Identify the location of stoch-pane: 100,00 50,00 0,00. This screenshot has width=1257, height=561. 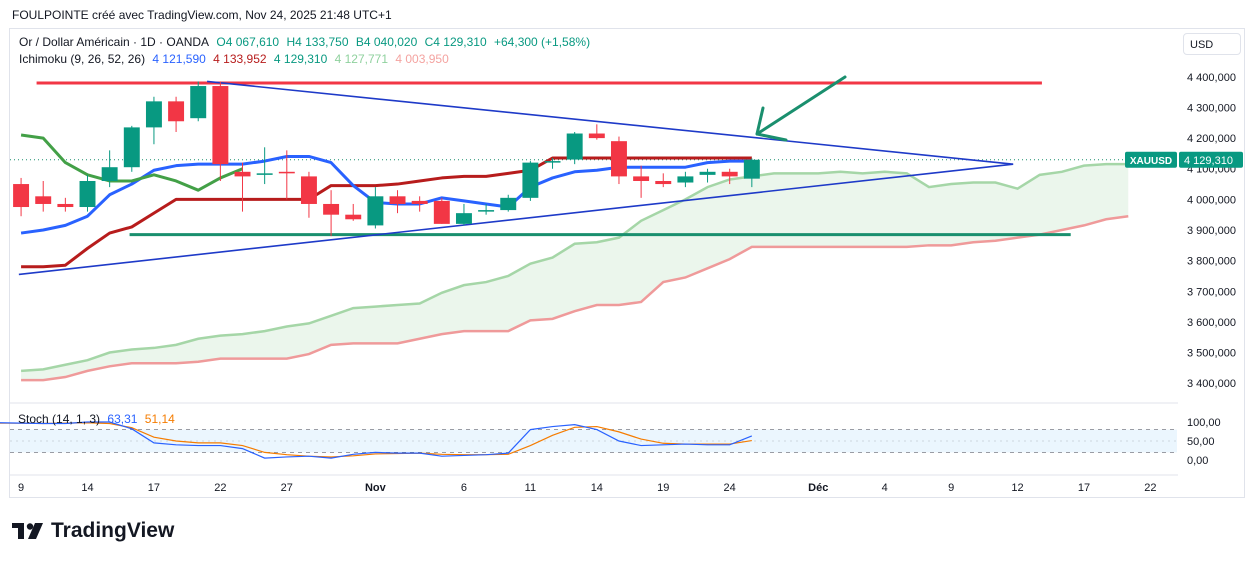
(610, 434).